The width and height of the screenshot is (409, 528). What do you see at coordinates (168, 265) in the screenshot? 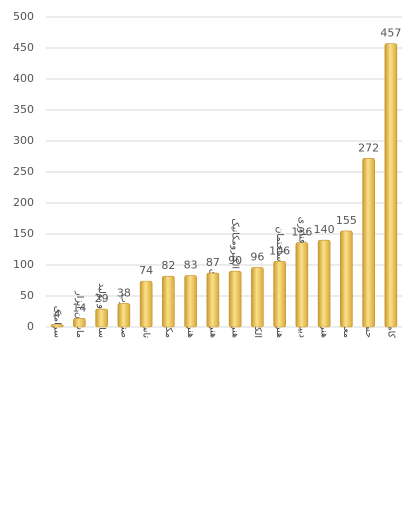
I see `value-label: 82` at bounding box center [168, 265].